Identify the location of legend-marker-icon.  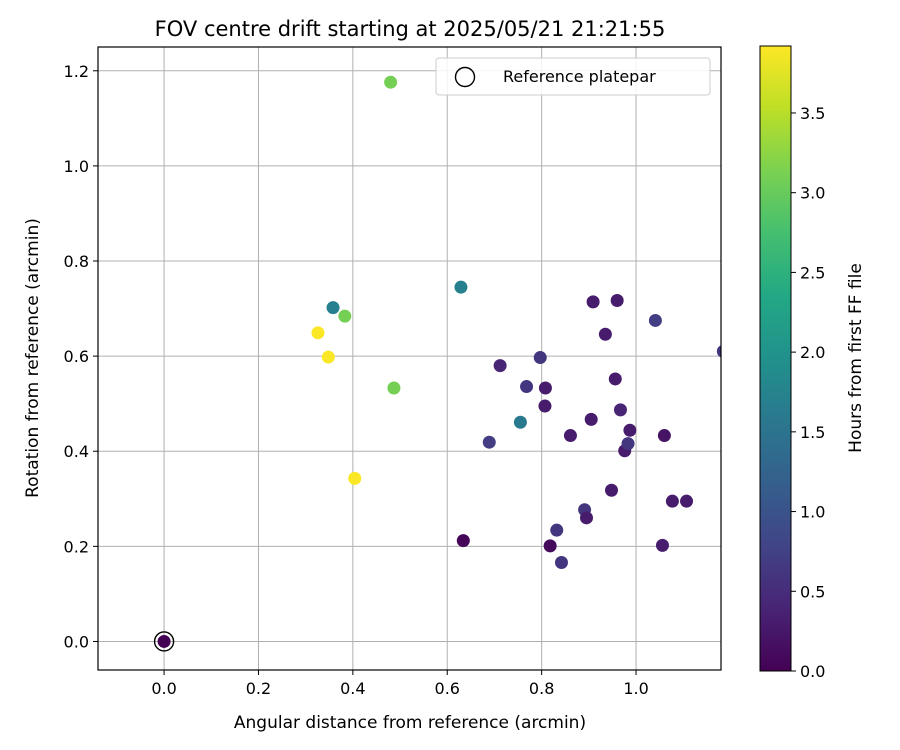
(465, 77).